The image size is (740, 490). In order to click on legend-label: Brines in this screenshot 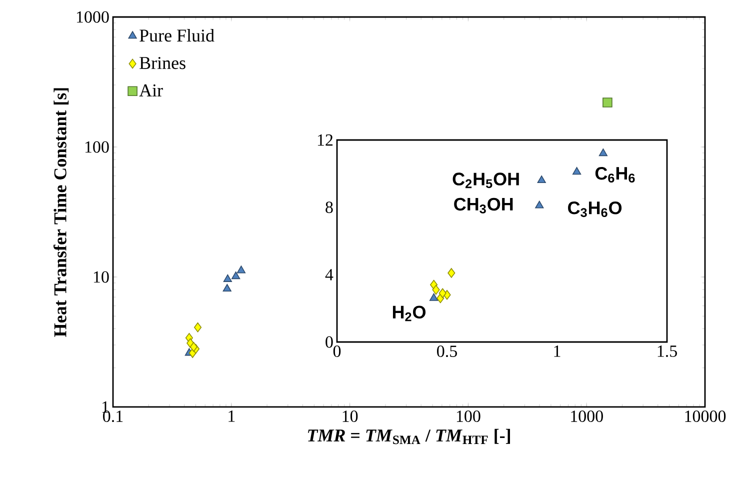, I will do `click(163, 63)`.